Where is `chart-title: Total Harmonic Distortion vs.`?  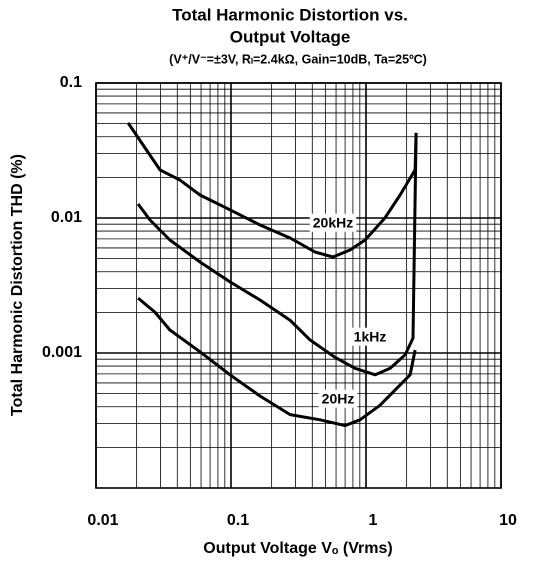 chart-title: Total Harmonic Distortion vs. is located at coordinates (290, 14).